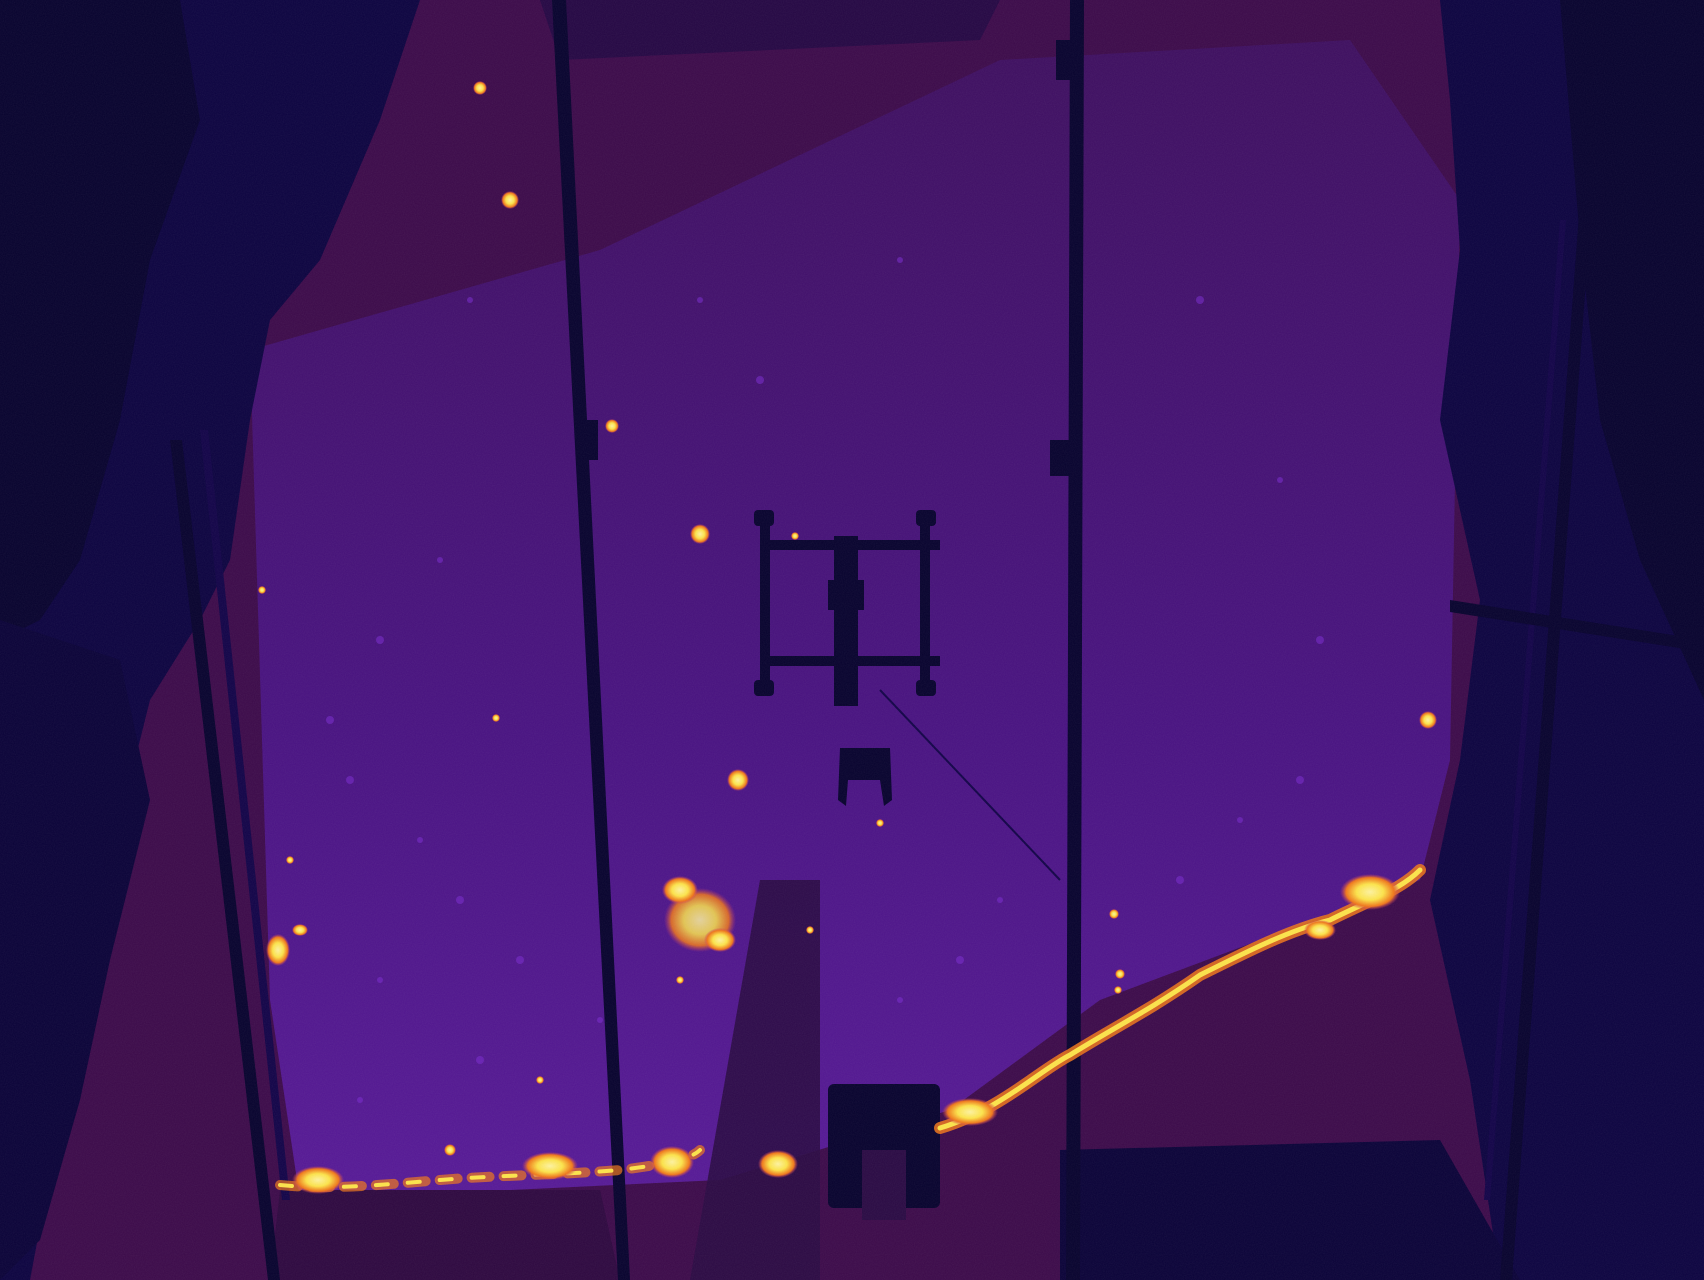  Describe the element at coordinates (445, 1235) in the screenshot. I see `dark-bottom-left-band` at that location.